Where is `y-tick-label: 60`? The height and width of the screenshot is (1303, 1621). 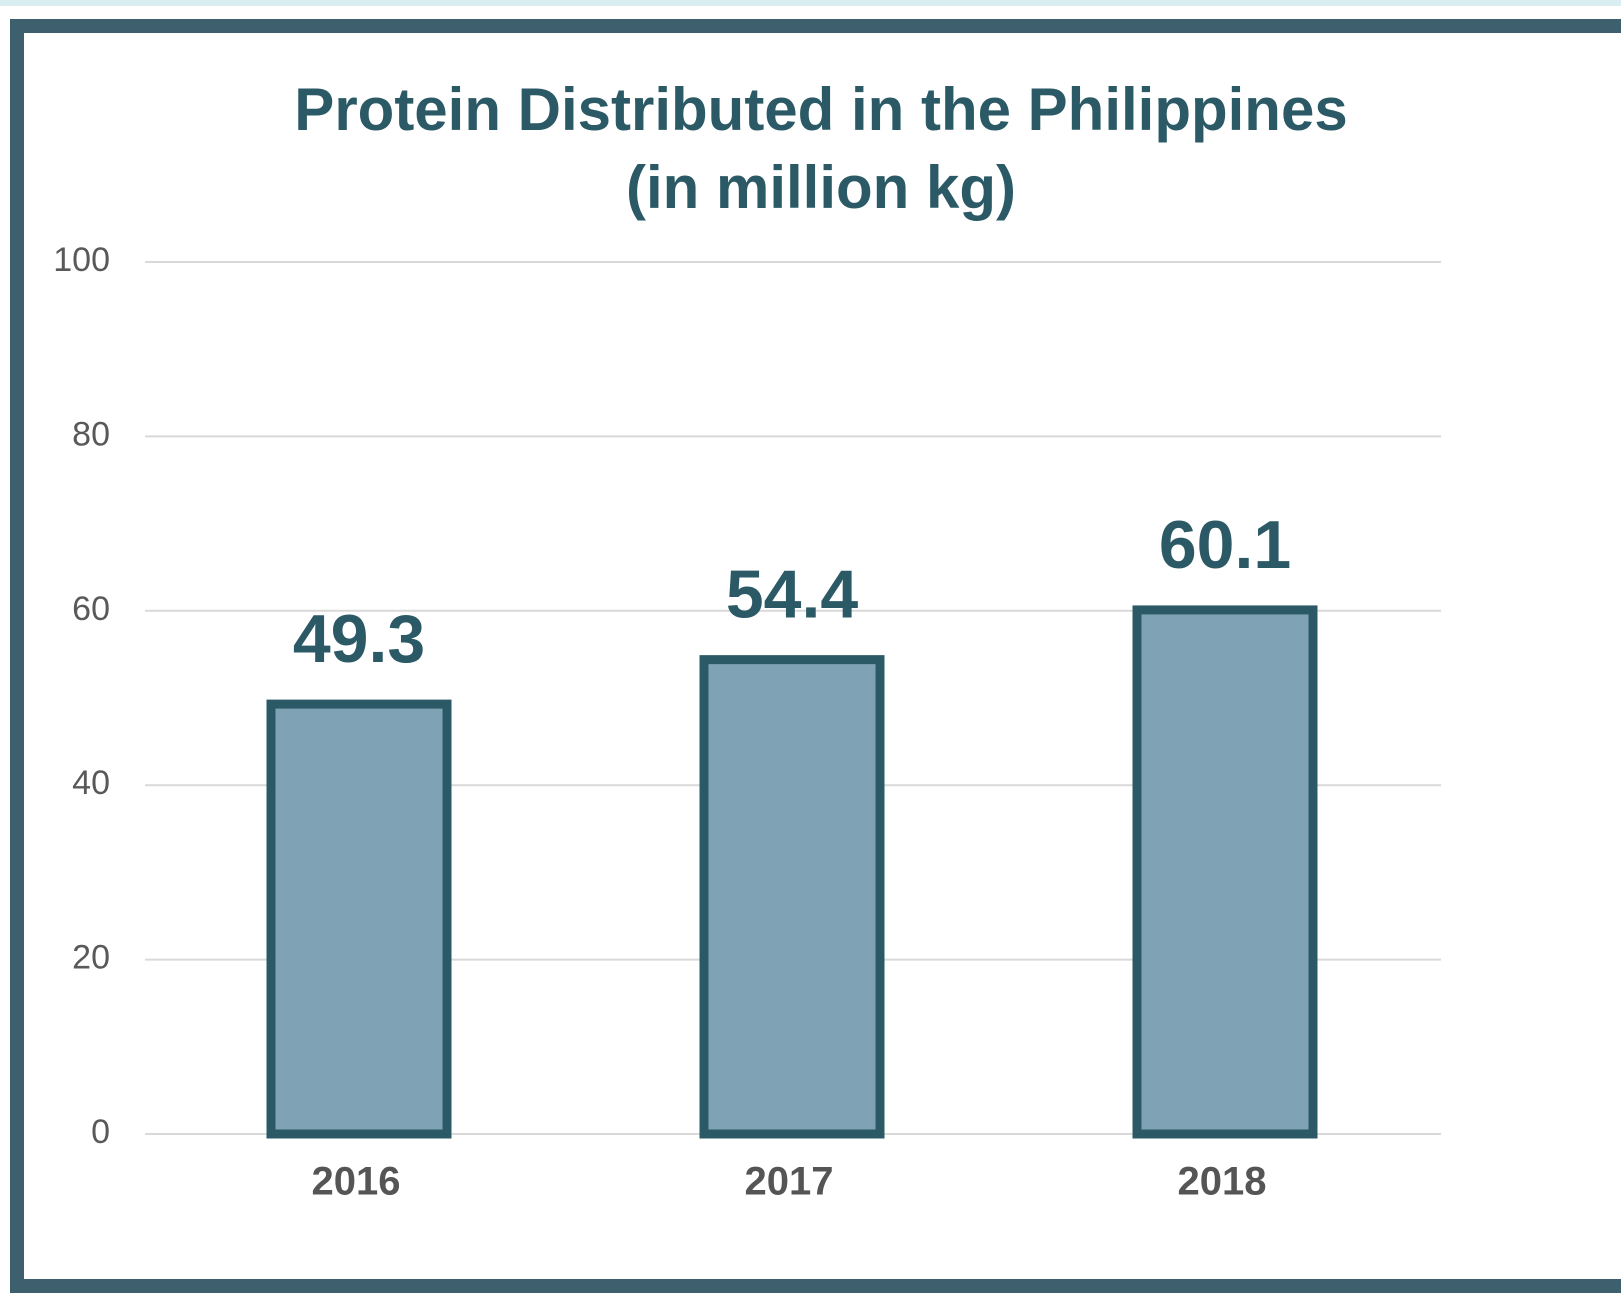 y-tick-label: 60 is located at coordinates (91, 609).